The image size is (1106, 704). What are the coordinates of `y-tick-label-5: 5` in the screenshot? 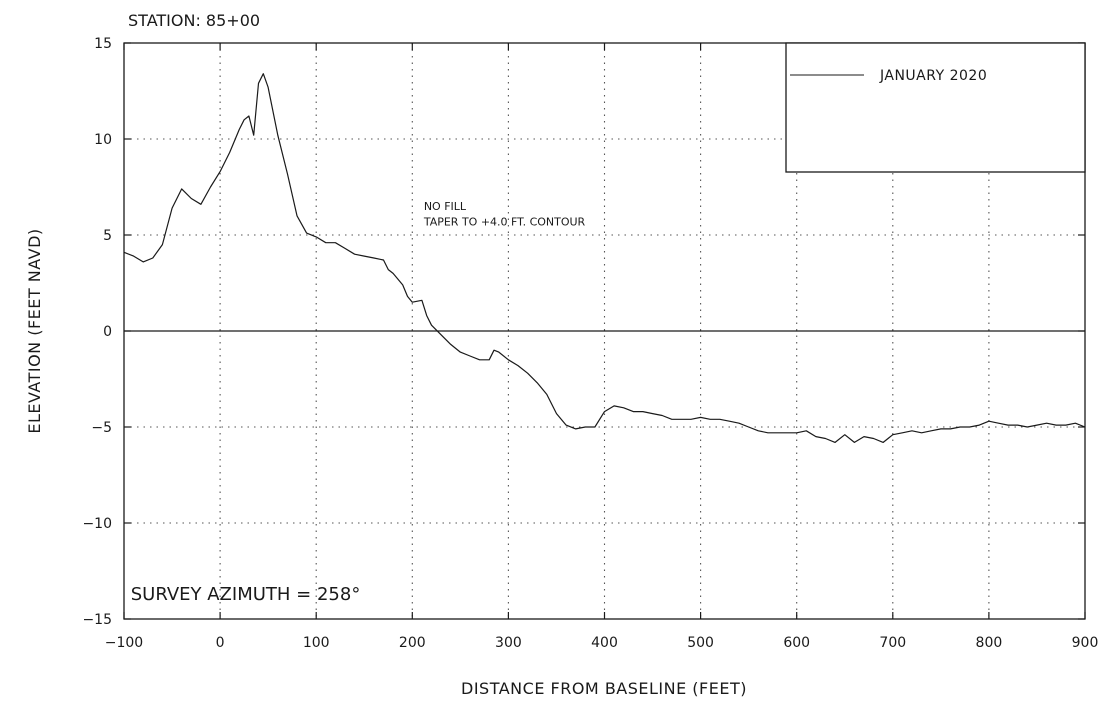 It's located at (107, 236).